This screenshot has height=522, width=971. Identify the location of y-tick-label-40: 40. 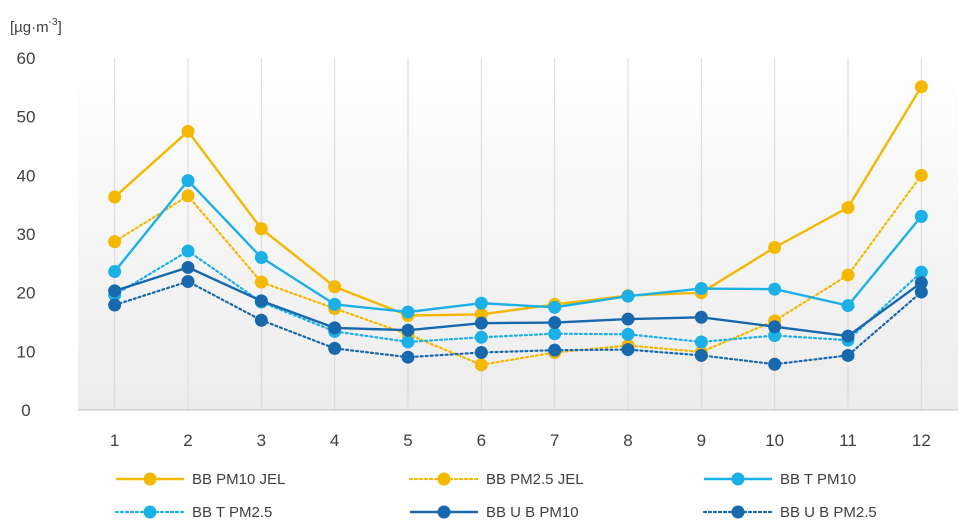
(26, 175).